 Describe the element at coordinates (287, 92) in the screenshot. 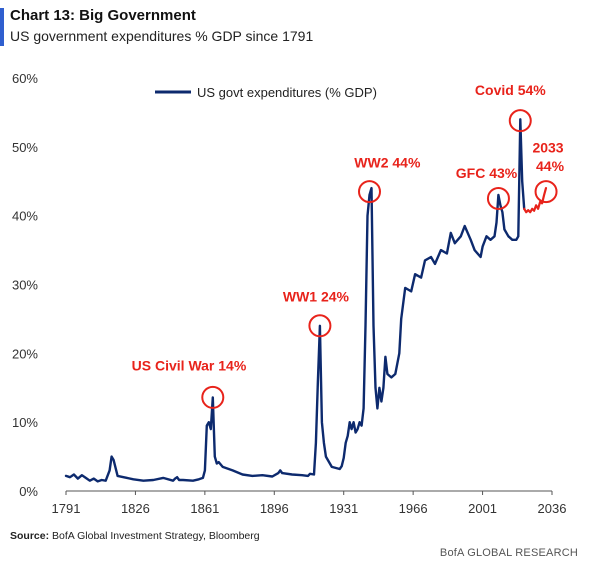

I see `legend-label: US govt expenditures (% GDP)` at that location.